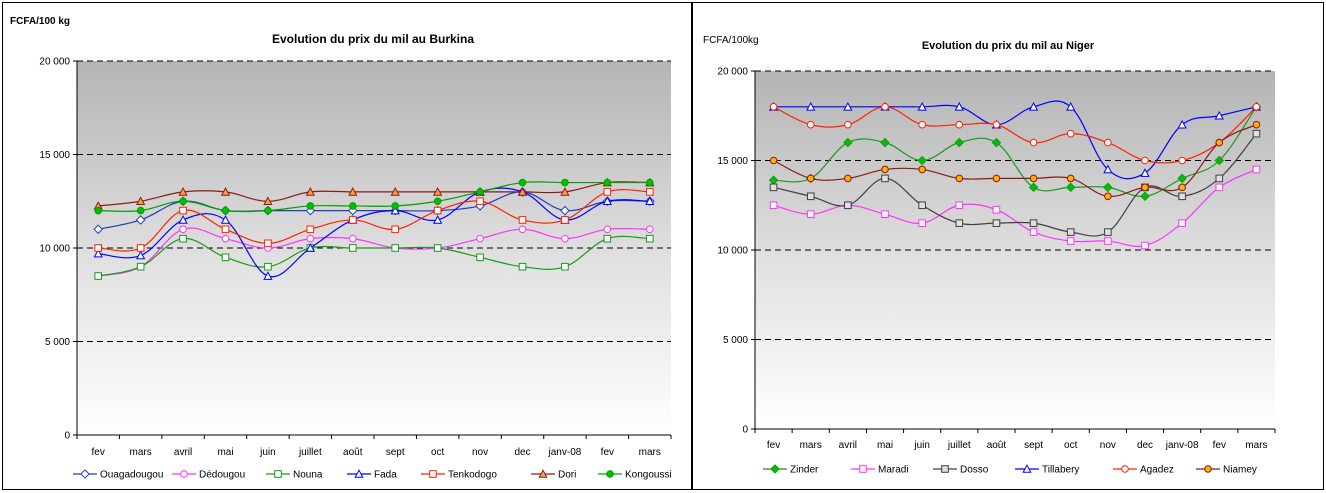 This screenshot has height=493, width=1326. I want to click on legend-label-burkina-tenkodogo: Tenkodogo, so click(472, 475).